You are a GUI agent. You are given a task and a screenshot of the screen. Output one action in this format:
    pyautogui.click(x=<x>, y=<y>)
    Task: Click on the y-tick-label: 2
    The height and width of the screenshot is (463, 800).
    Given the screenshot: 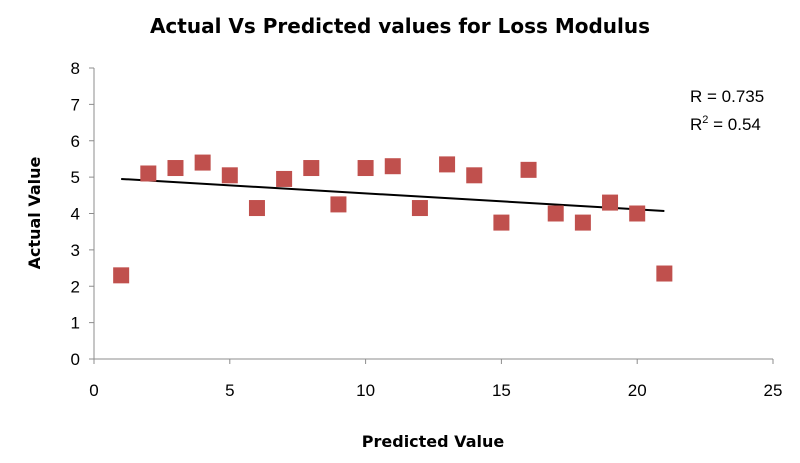 What is the action you would take?
    pyautogui.click(x=75, y=286)
    